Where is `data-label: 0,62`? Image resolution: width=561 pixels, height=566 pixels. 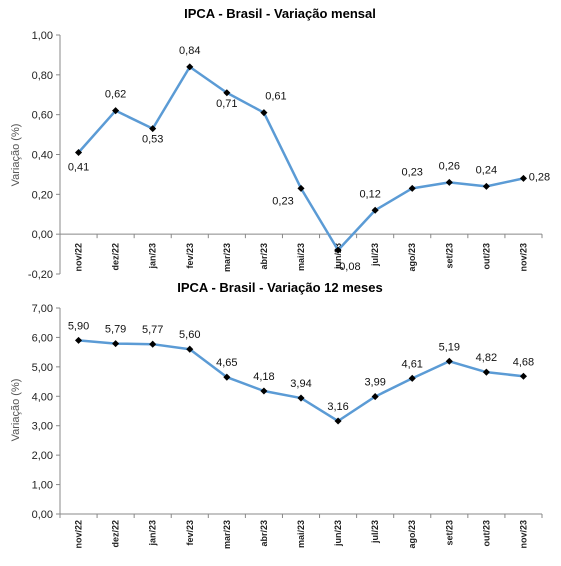 data-label: 0,62 is located at coordinates (115, 95).